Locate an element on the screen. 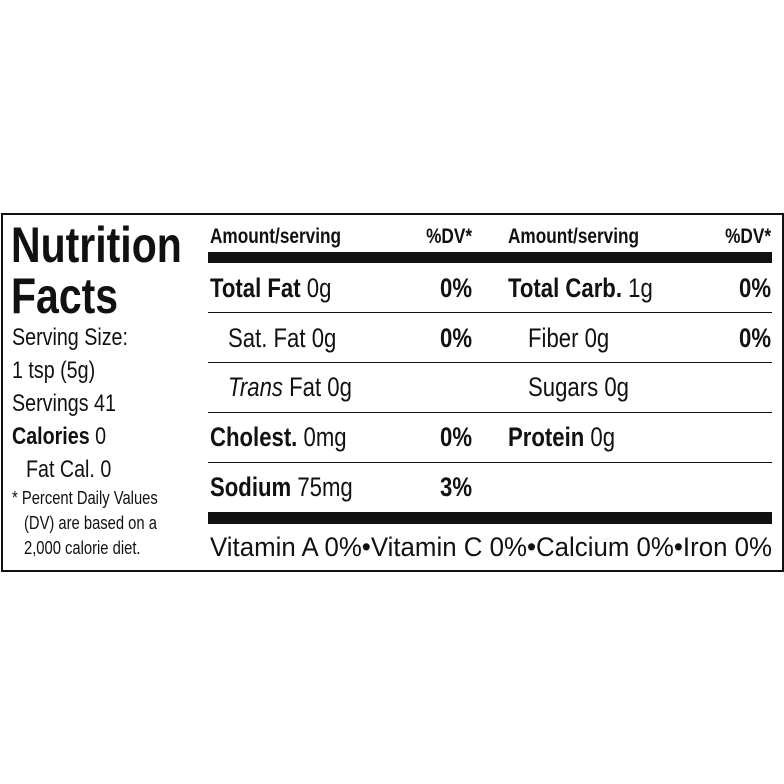  fat-calories: Fat Cal. 0 is located at coordinates (69, 469).